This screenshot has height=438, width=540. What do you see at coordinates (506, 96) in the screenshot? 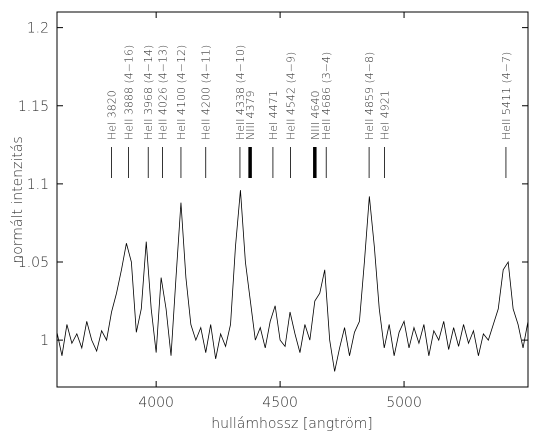
I see `line-label: HeII 5411 (4−7)` at bounding box center [506, 96].